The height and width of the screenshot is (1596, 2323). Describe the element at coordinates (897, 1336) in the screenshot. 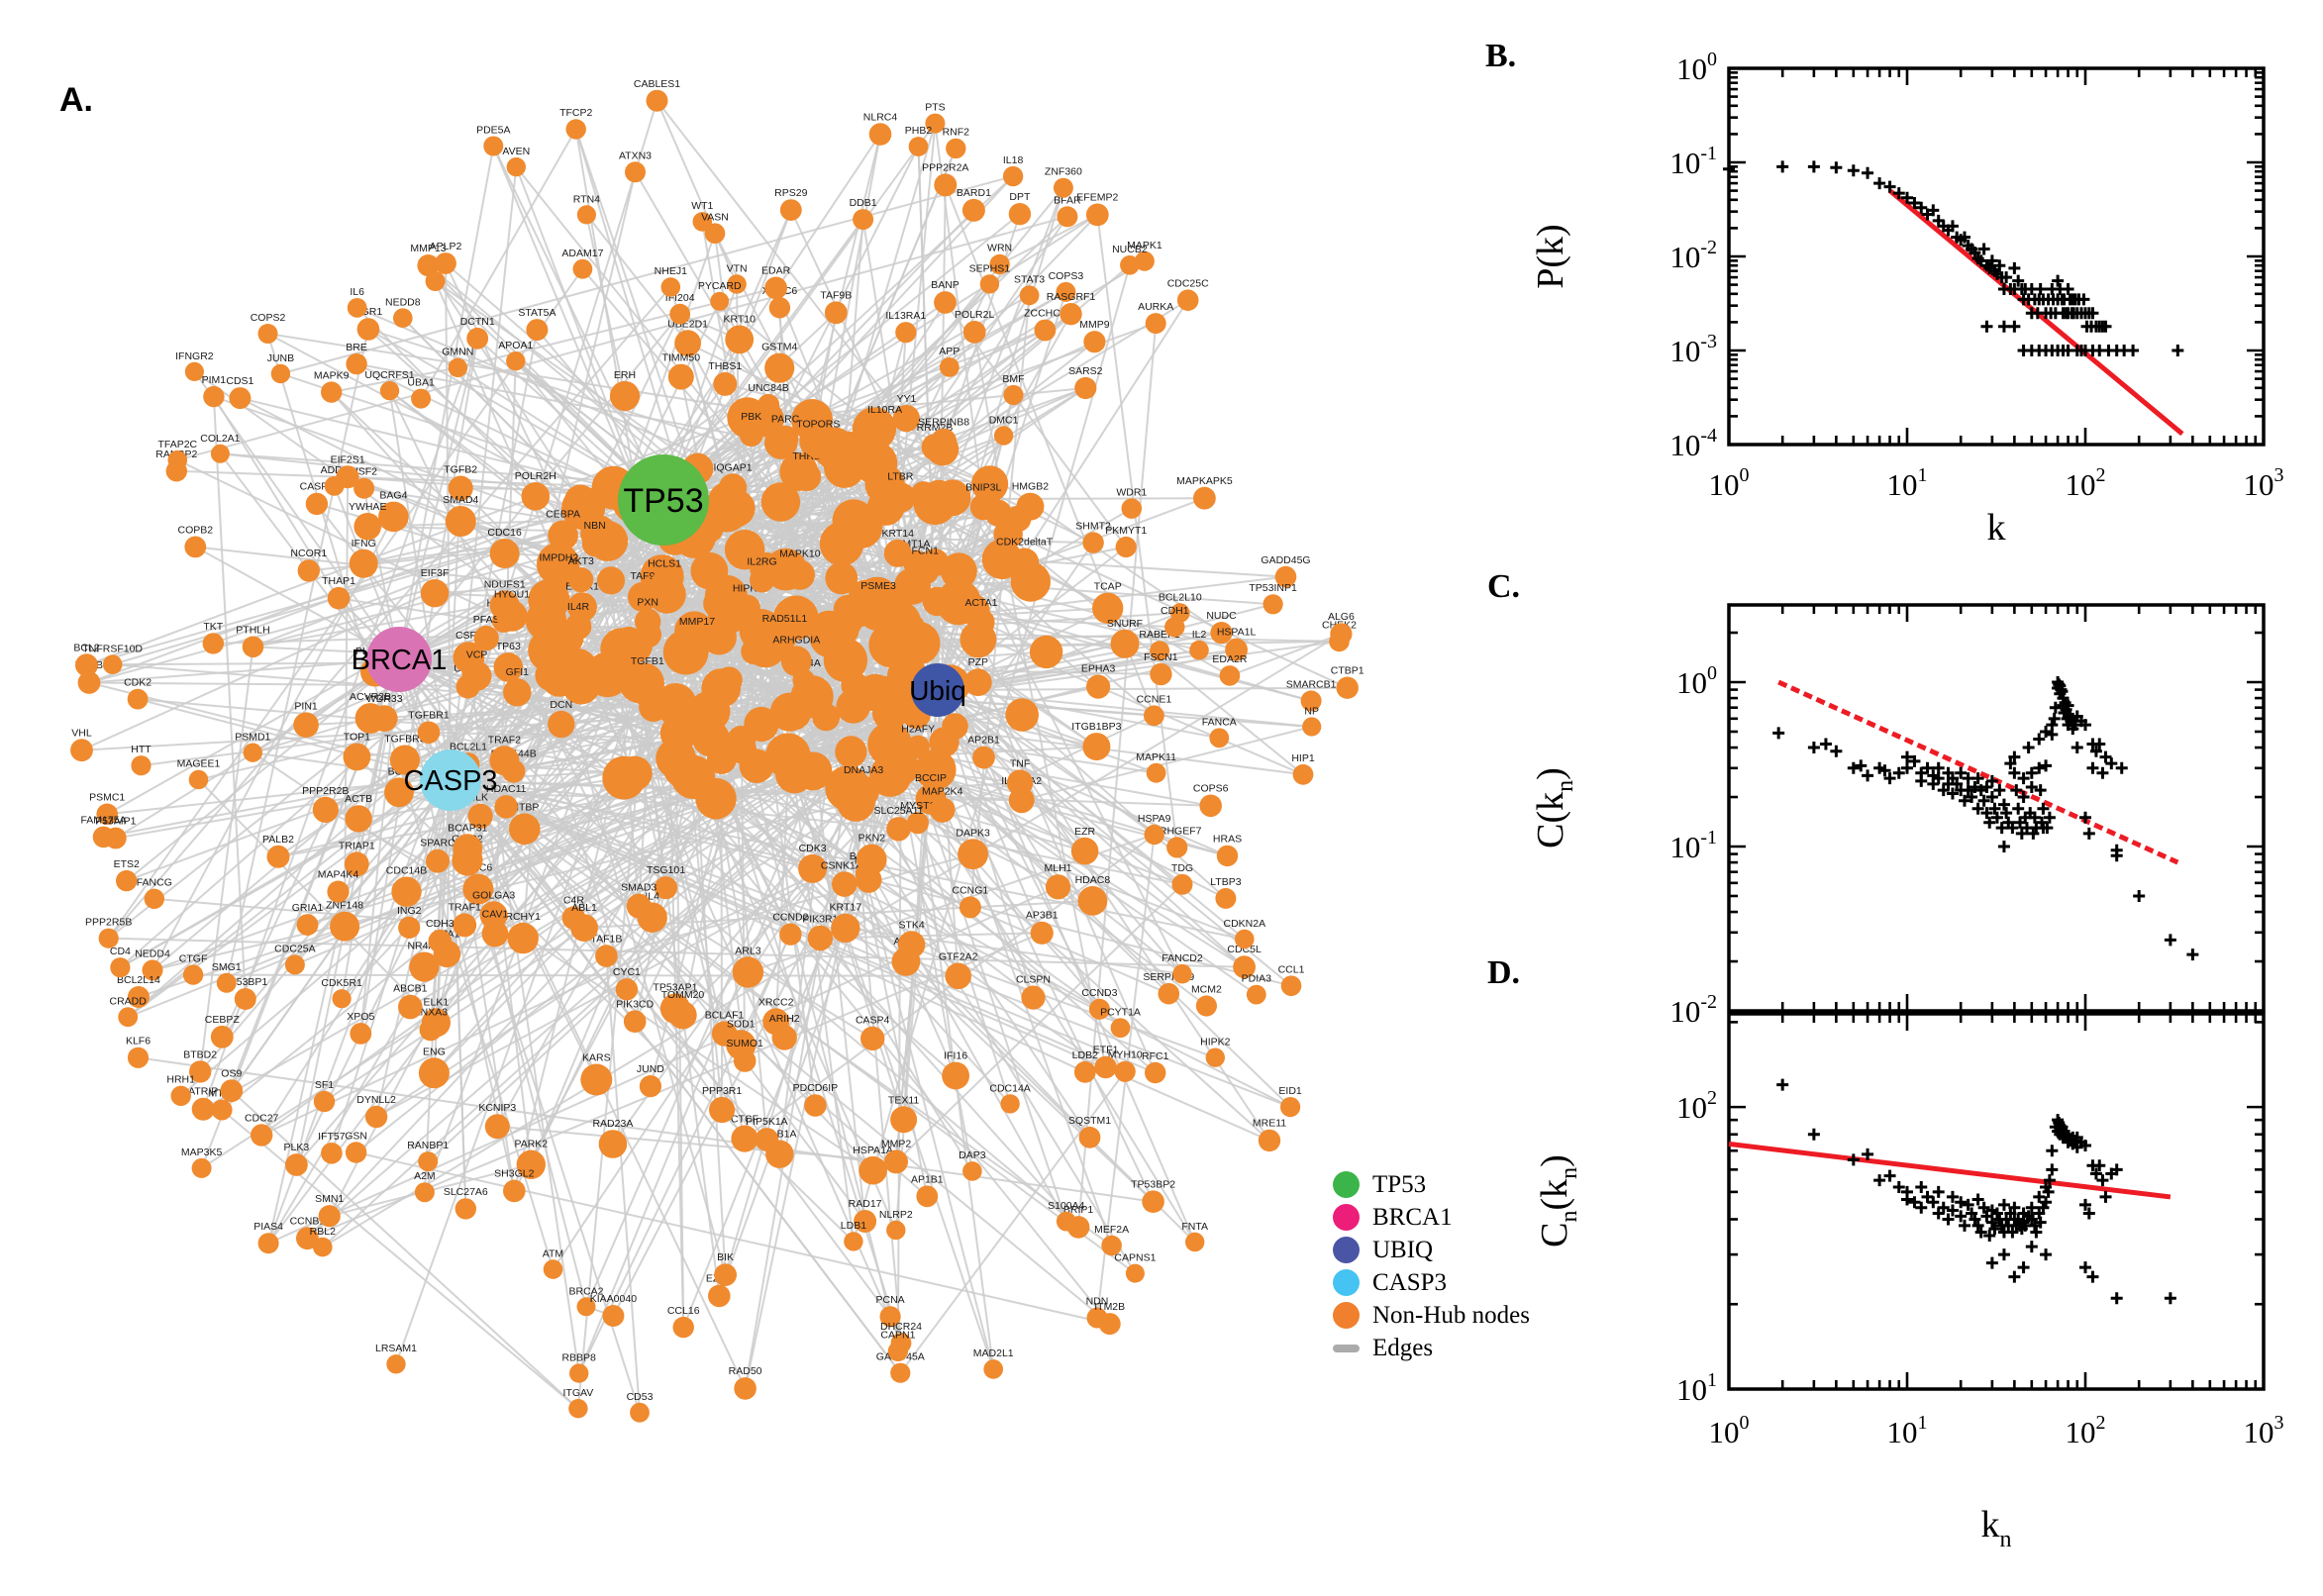

I see `gene-node-label: CAPN1` at that location.